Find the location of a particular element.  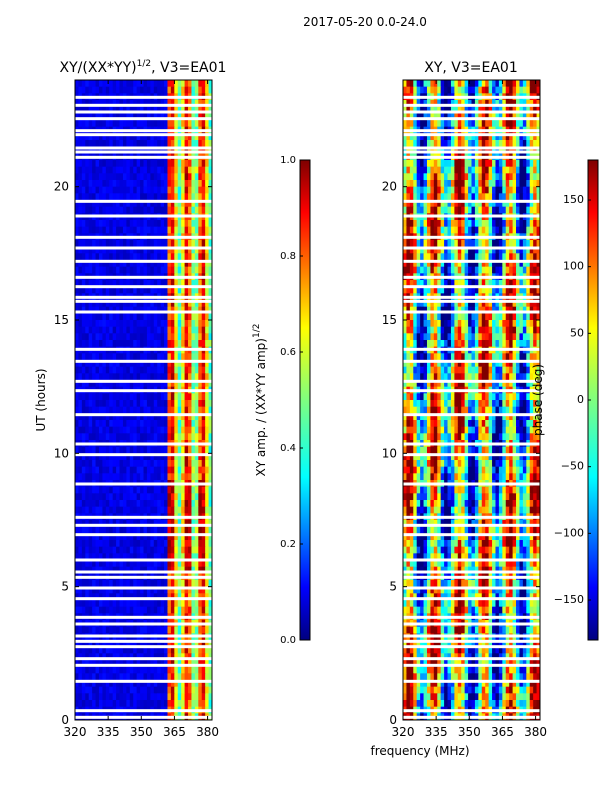

x-tick-label: 365 is located at coordinates (502, 732).